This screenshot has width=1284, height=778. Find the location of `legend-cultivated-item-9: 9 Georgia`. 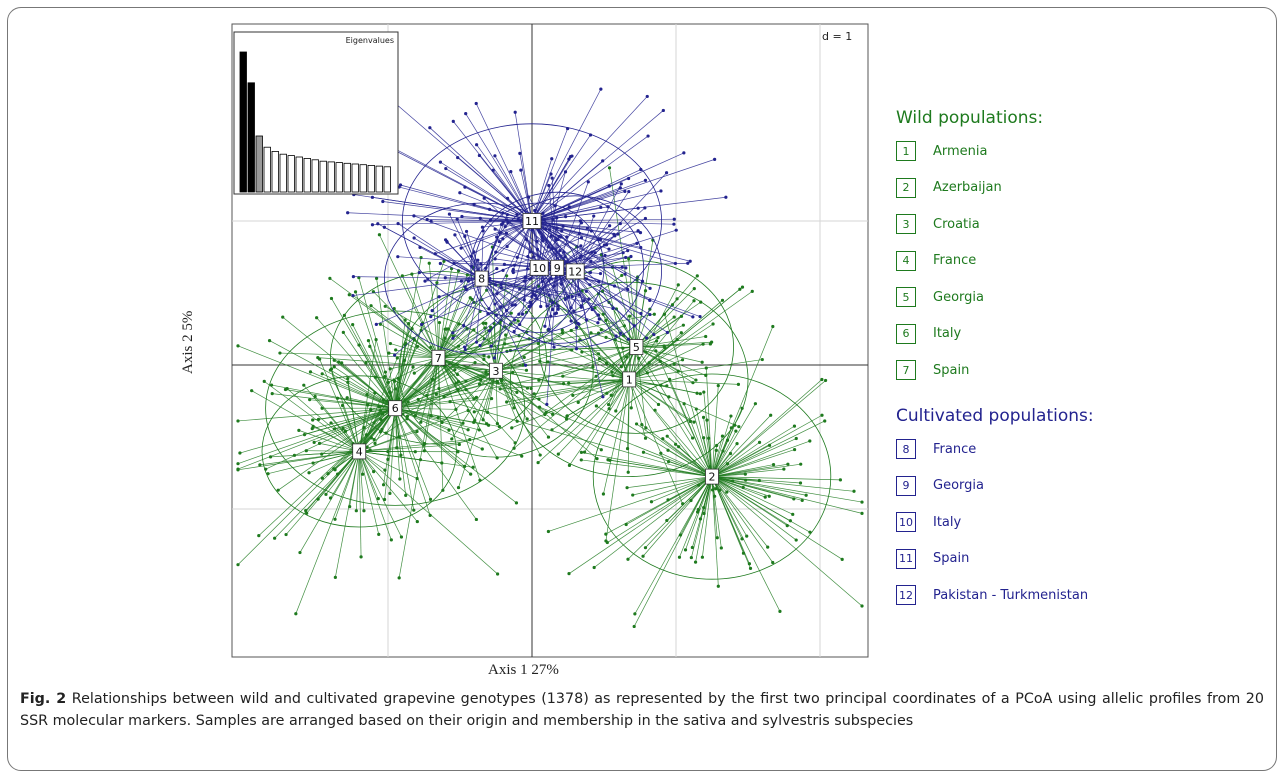

legend-cultivated-item-9: 9 Georgia is located at coordinates (940, 486).